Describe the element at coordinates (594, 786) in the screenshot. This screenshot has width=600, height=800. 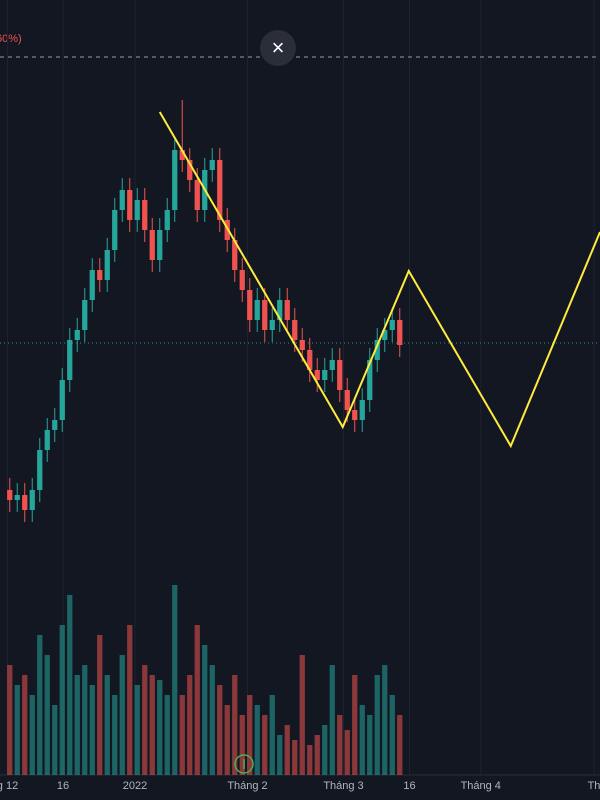
I see `x-tick-label: Th` at that location.